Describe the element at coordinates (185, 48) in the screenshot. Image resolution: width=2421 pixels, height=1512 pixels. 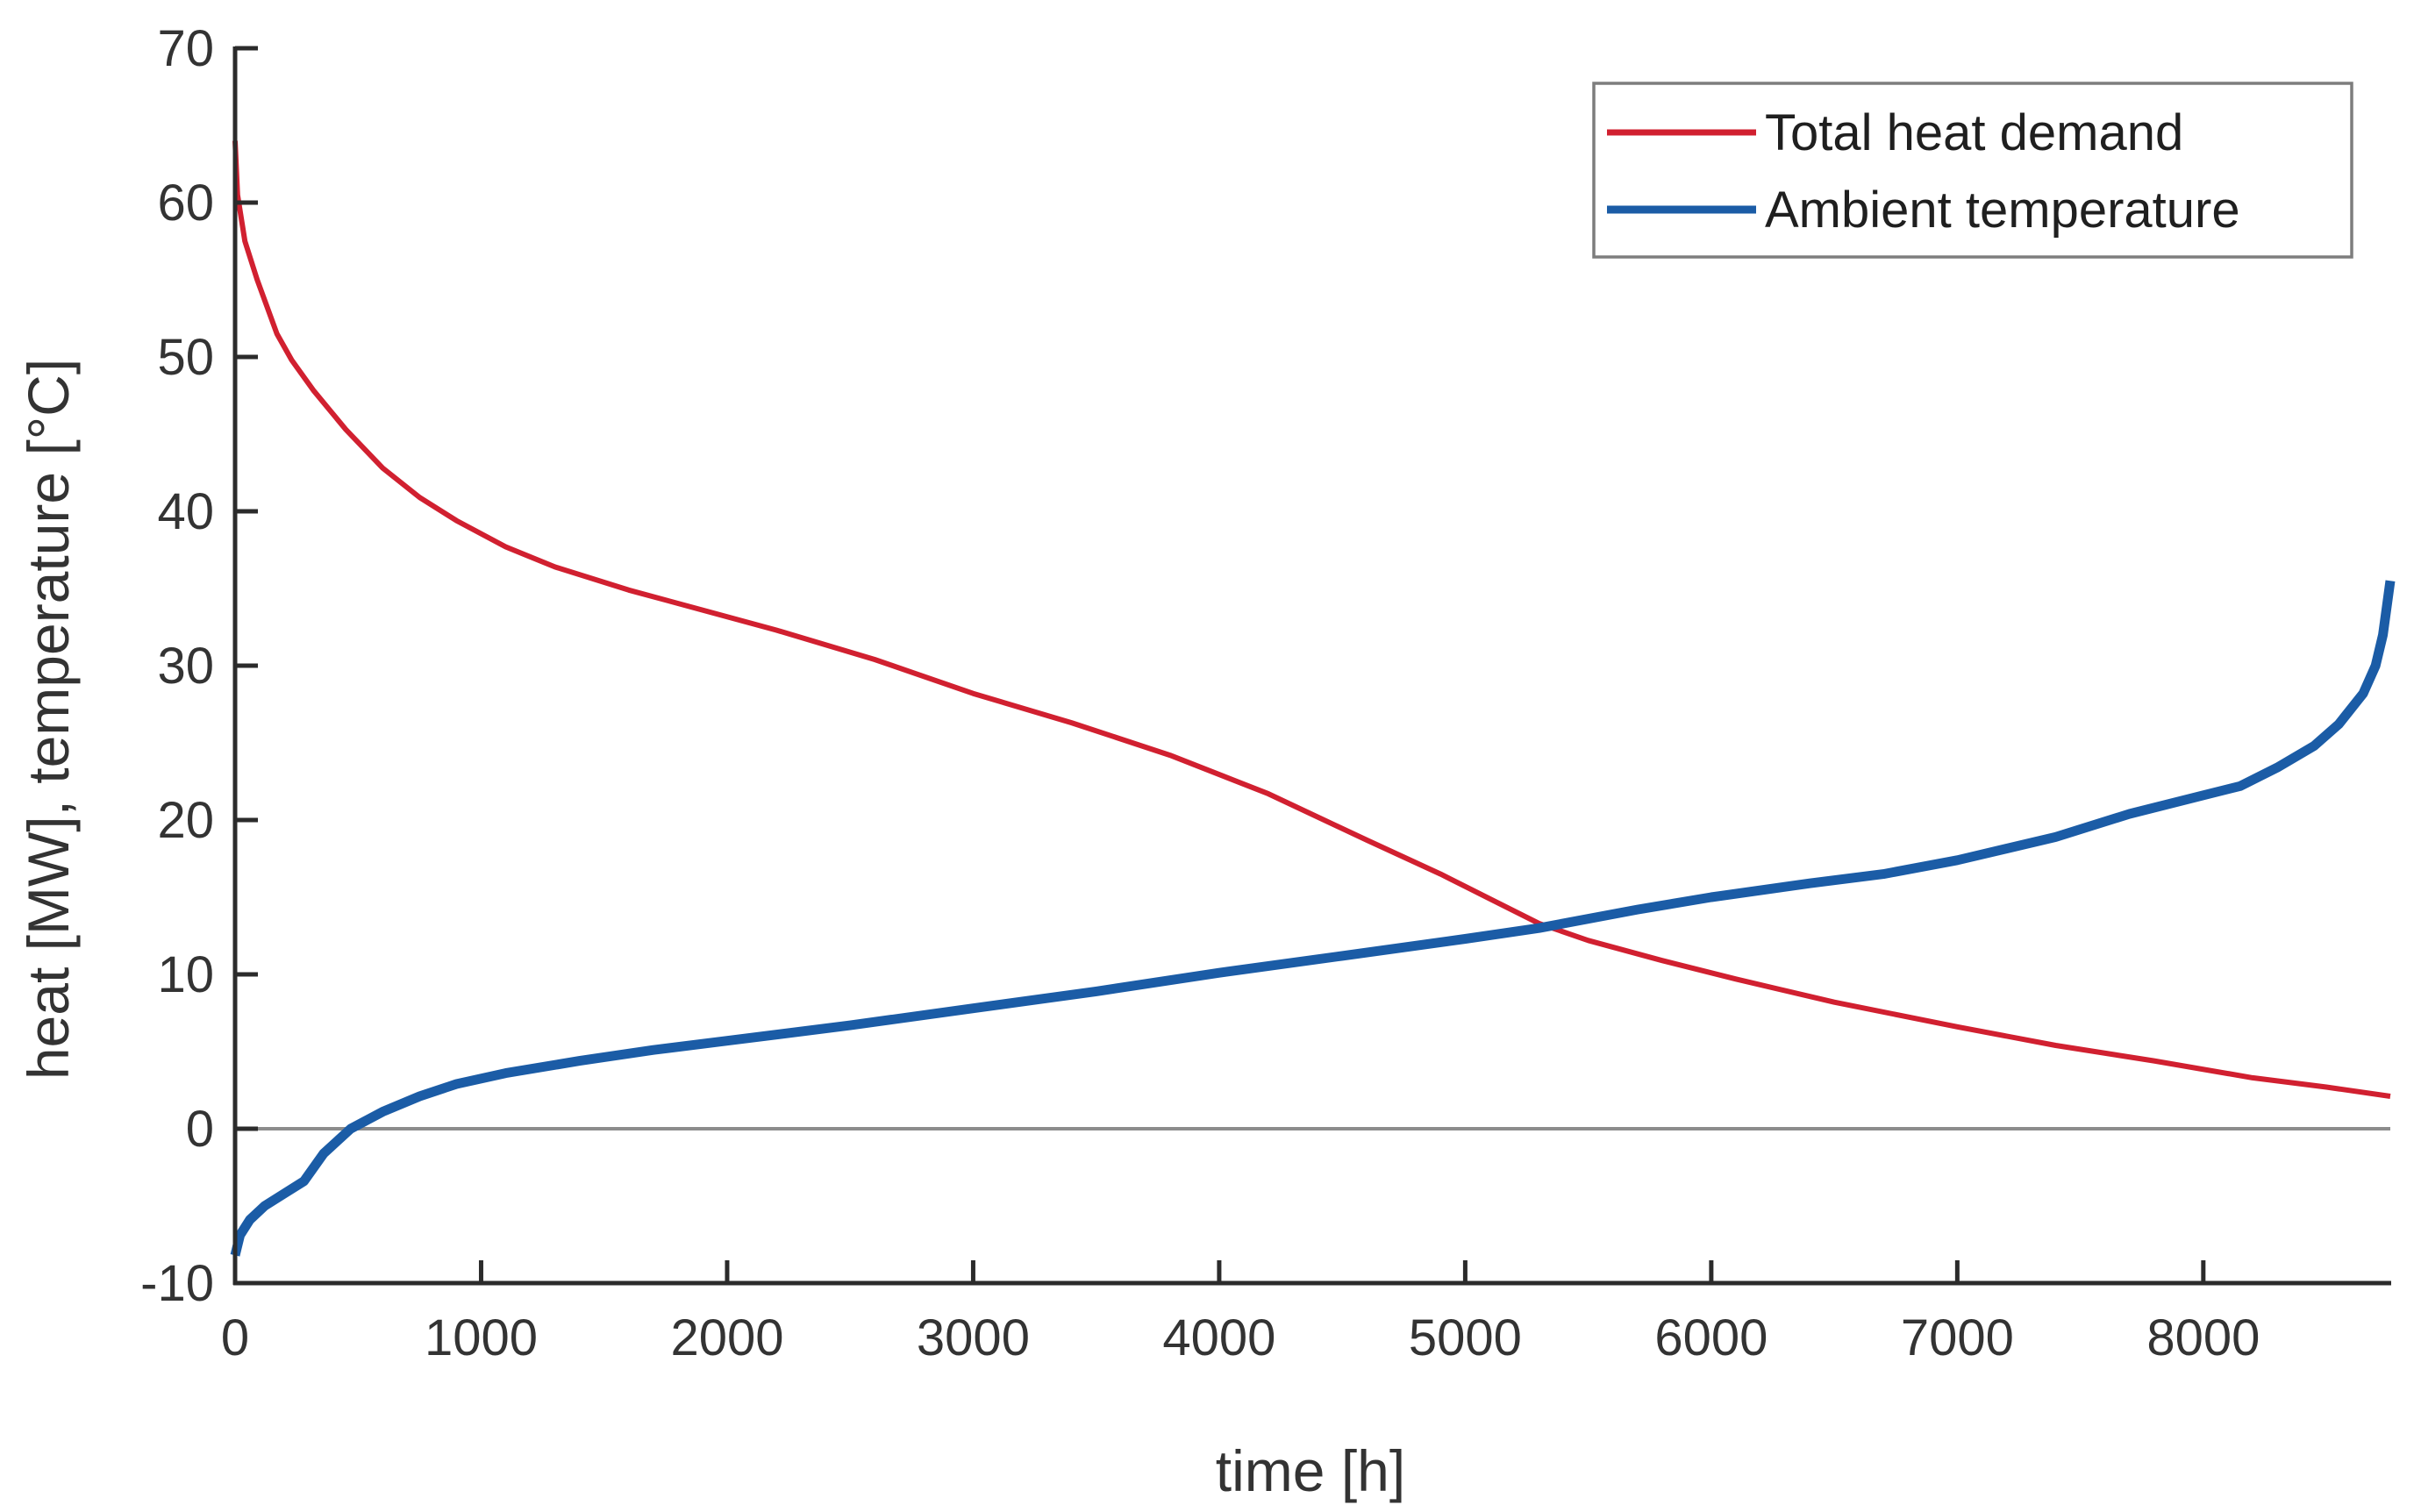
I see `y-tick-label: 70` at that location.